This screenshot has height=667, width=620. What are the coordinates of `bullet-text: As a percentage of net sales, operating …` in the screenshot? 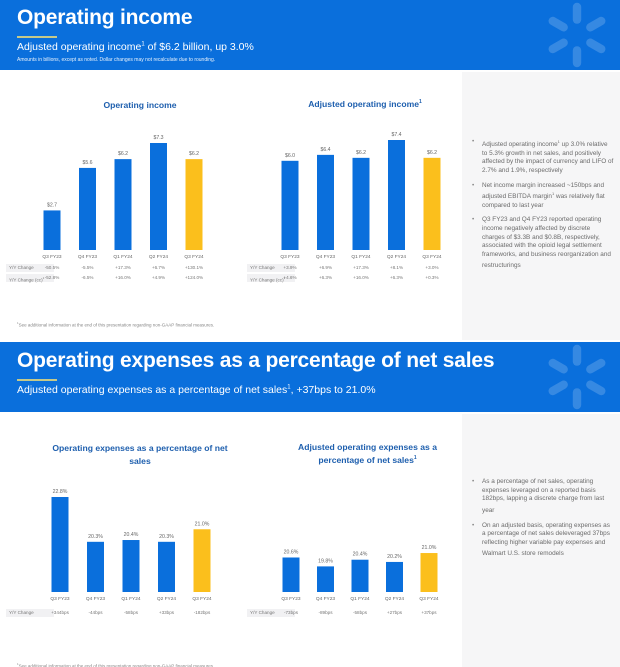 It's located at (543, 496).